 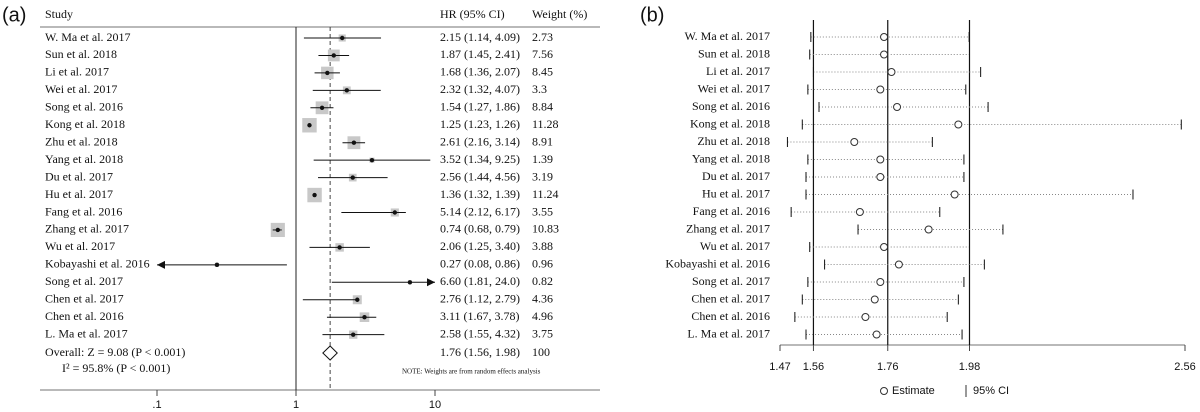 I want to click on hr-label: 2.15 (1.14, 4.09), so click(x=480, y=37).